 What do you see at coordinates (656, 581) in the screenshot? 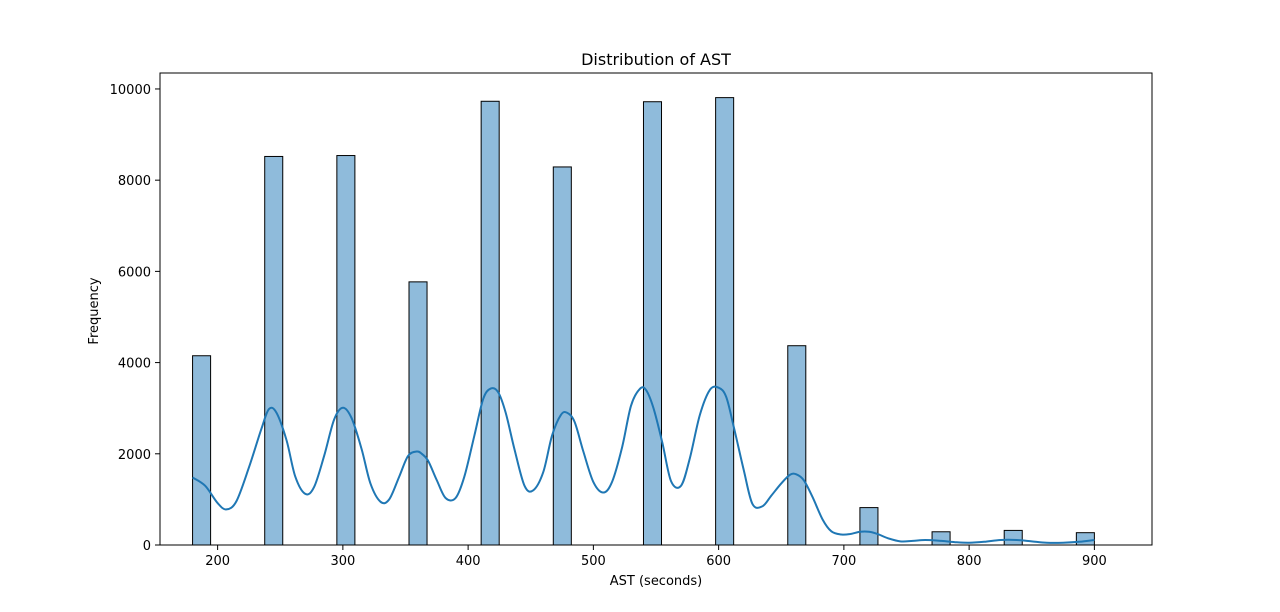
I see `x-axis-label: AST (seconds)` at bounding box center [656, 581].